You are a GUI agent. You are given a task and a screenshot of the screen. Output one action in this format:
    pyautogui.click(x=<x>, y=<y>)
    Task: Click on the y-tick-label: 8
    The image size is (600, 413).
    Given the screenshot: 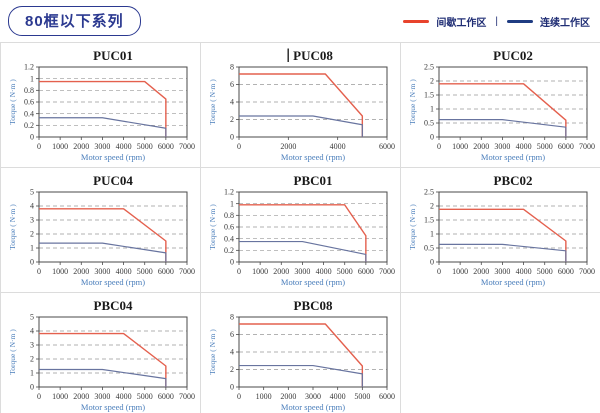 What is the action you would take?
    pyautogui.click(x=232, y=317)
    